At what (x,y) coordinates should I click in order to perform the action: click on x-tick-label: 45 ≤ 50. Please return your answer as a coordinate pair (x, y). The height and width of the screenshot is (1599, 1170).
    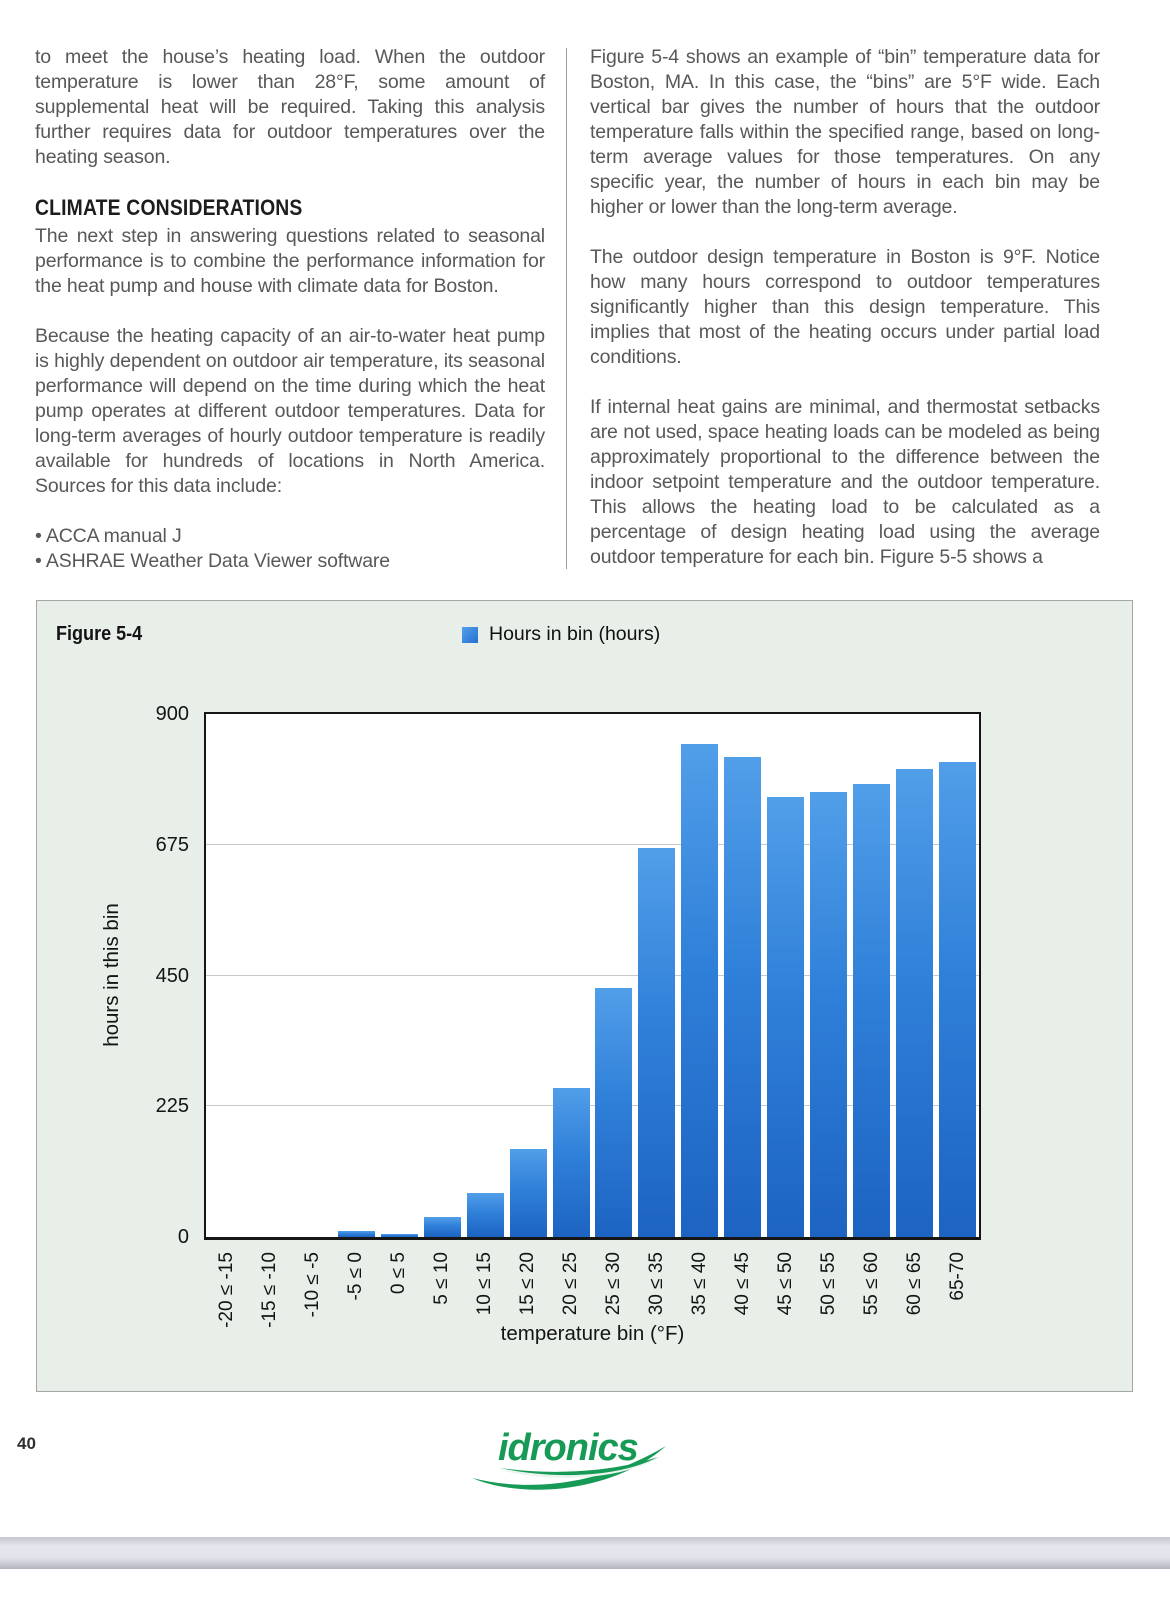
    Looking at the image, I should click on (785, 1284).